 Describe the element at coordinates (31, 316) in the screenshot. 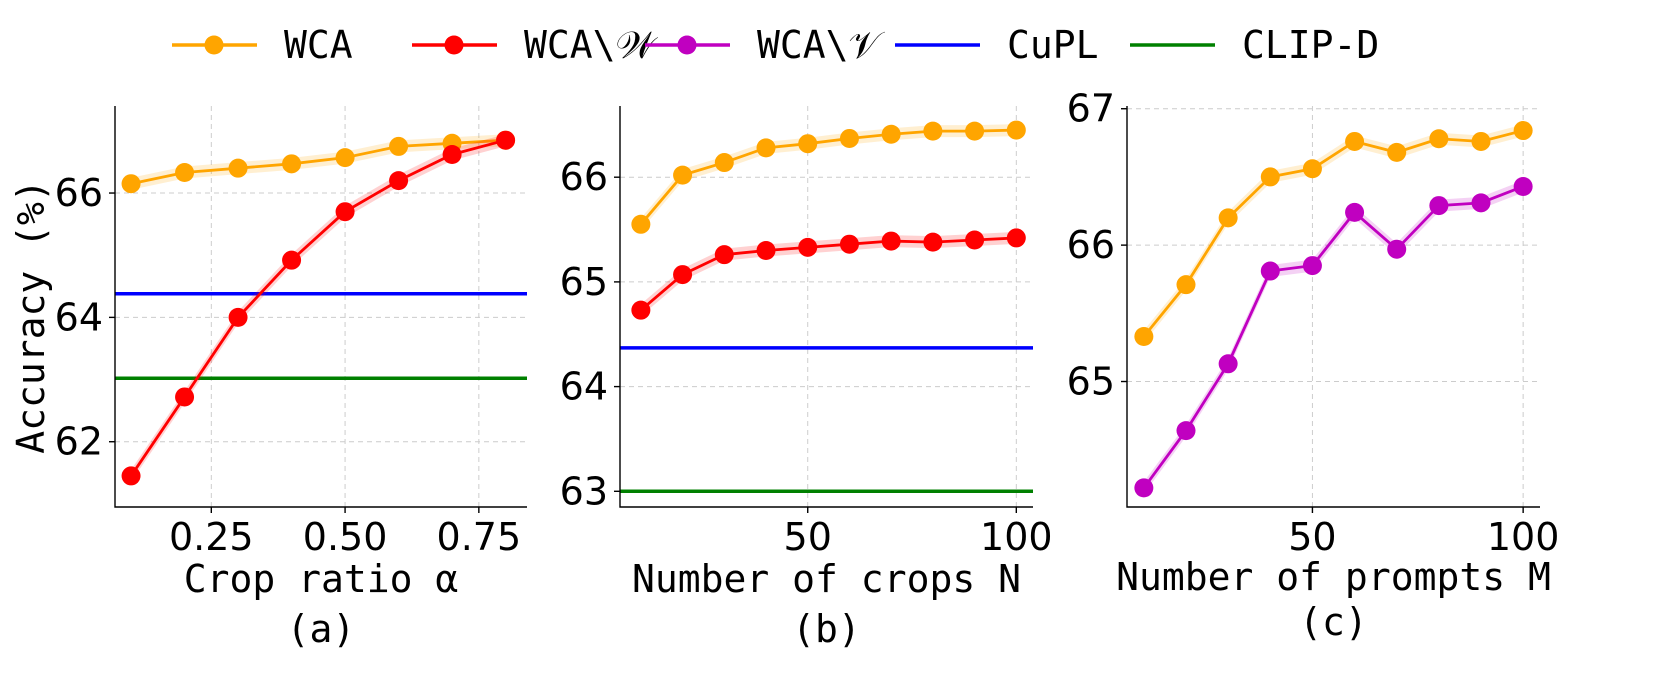

I see `y-axis-title: Accuracy (%)` at that location.